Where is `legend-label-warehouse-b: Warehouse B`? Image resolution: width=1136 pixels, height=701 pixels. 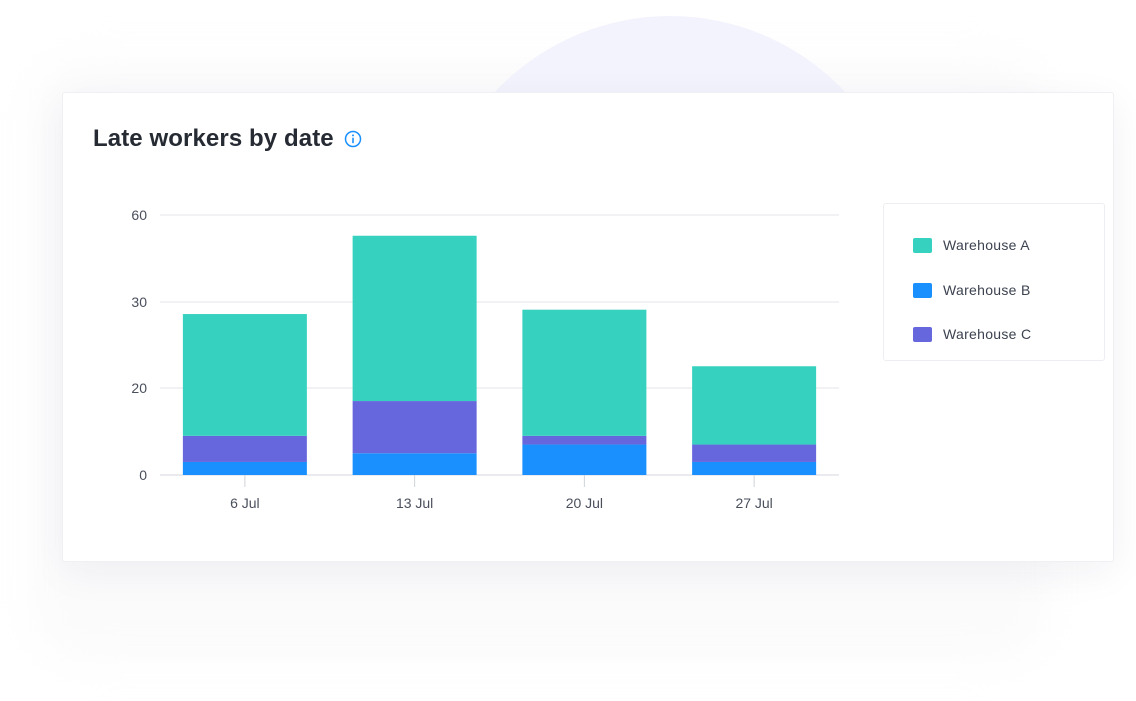
legend-label-warehouse-b: Warehouse B is located at coordinates (987, 290).